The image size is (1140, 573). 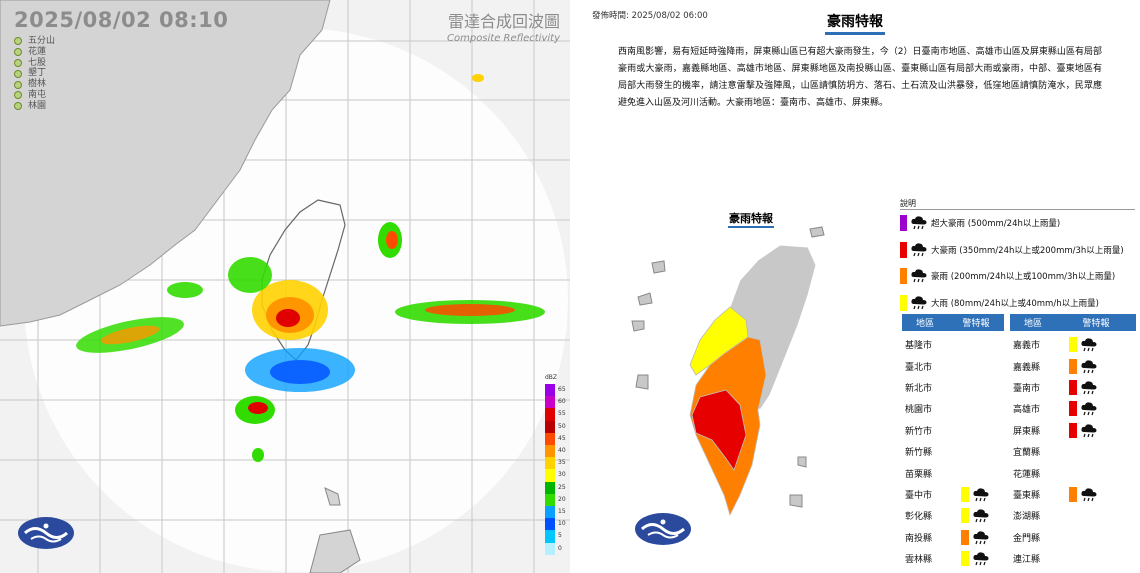 What do you see at coordinates (562, 402) in the screenshot?
I see `scale-label: 60` at bounding box center [562, 402].